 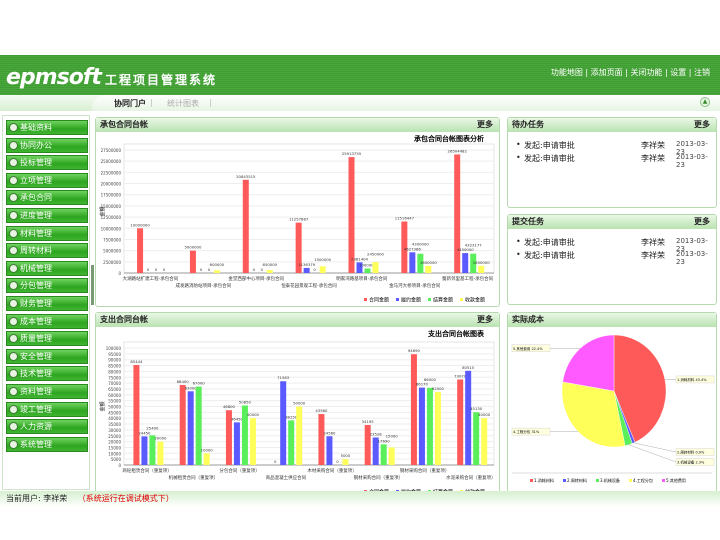 I want to click on chart-title: 支出合同台帐图表, so click(x=456, y=333).